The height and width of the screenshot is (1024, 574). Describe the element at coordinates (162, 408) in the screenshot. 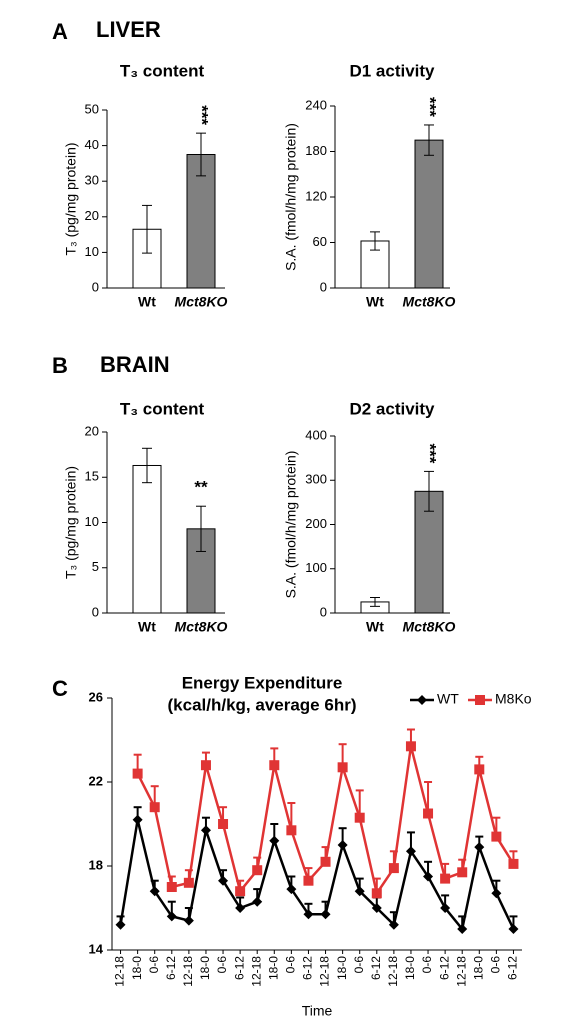

I see `chart-title: T₃ content` at that location.